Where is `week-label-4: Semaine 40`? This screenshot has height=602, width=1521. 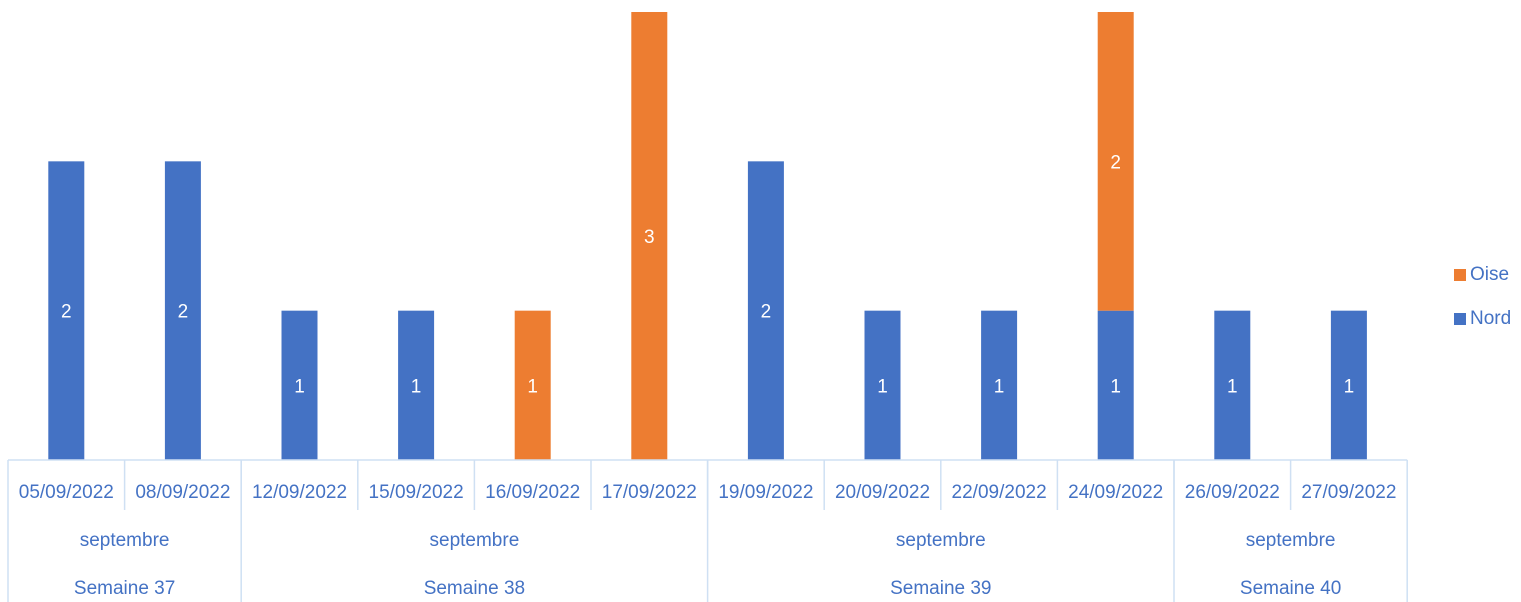 week-label-4: Semaine 40 is located at coordinates (1290, 588).